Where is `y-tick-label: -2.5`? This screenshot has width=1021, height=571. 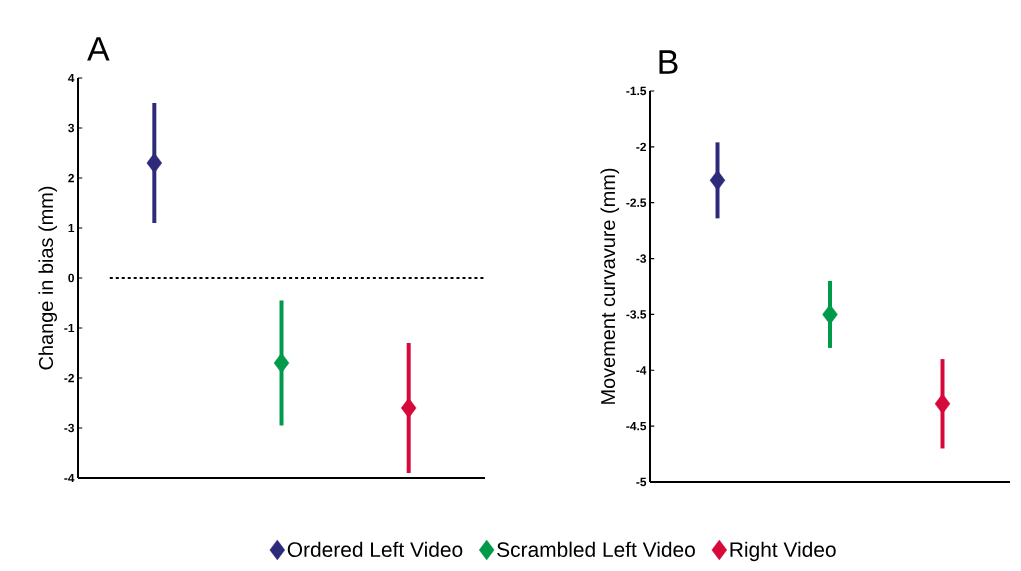
y-tick-label: -2.5 is located at coordinates (636, 202).